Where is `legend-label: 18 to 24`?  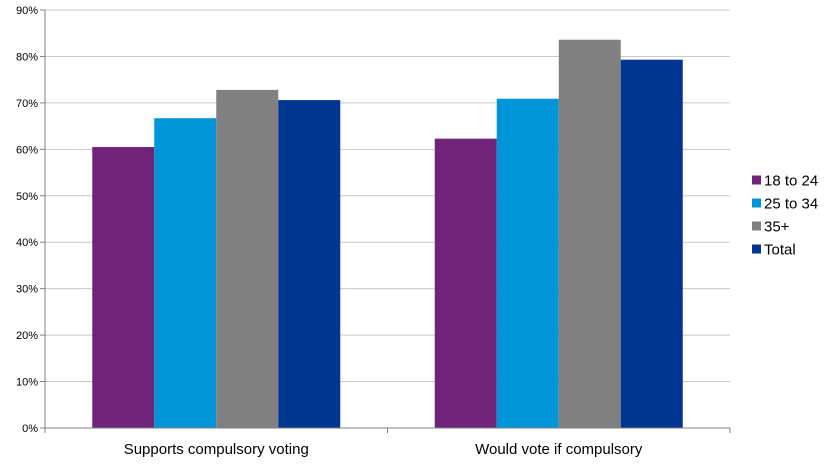 legend-label: 18 to 24 is located at coordinates (791, 181).